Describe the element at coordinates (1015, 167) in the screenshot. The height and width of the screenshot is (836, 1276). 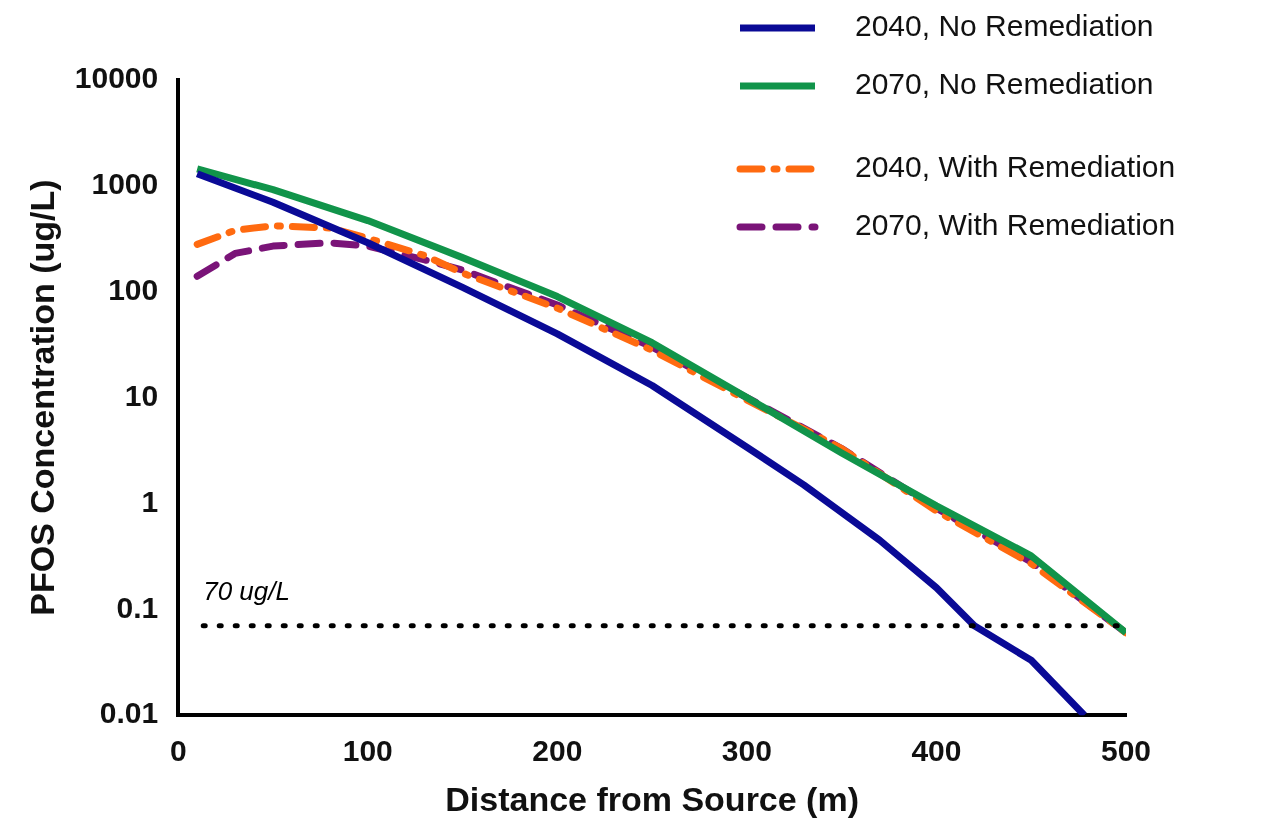
I see `legend-label: 2040, With Remediation` at that location.